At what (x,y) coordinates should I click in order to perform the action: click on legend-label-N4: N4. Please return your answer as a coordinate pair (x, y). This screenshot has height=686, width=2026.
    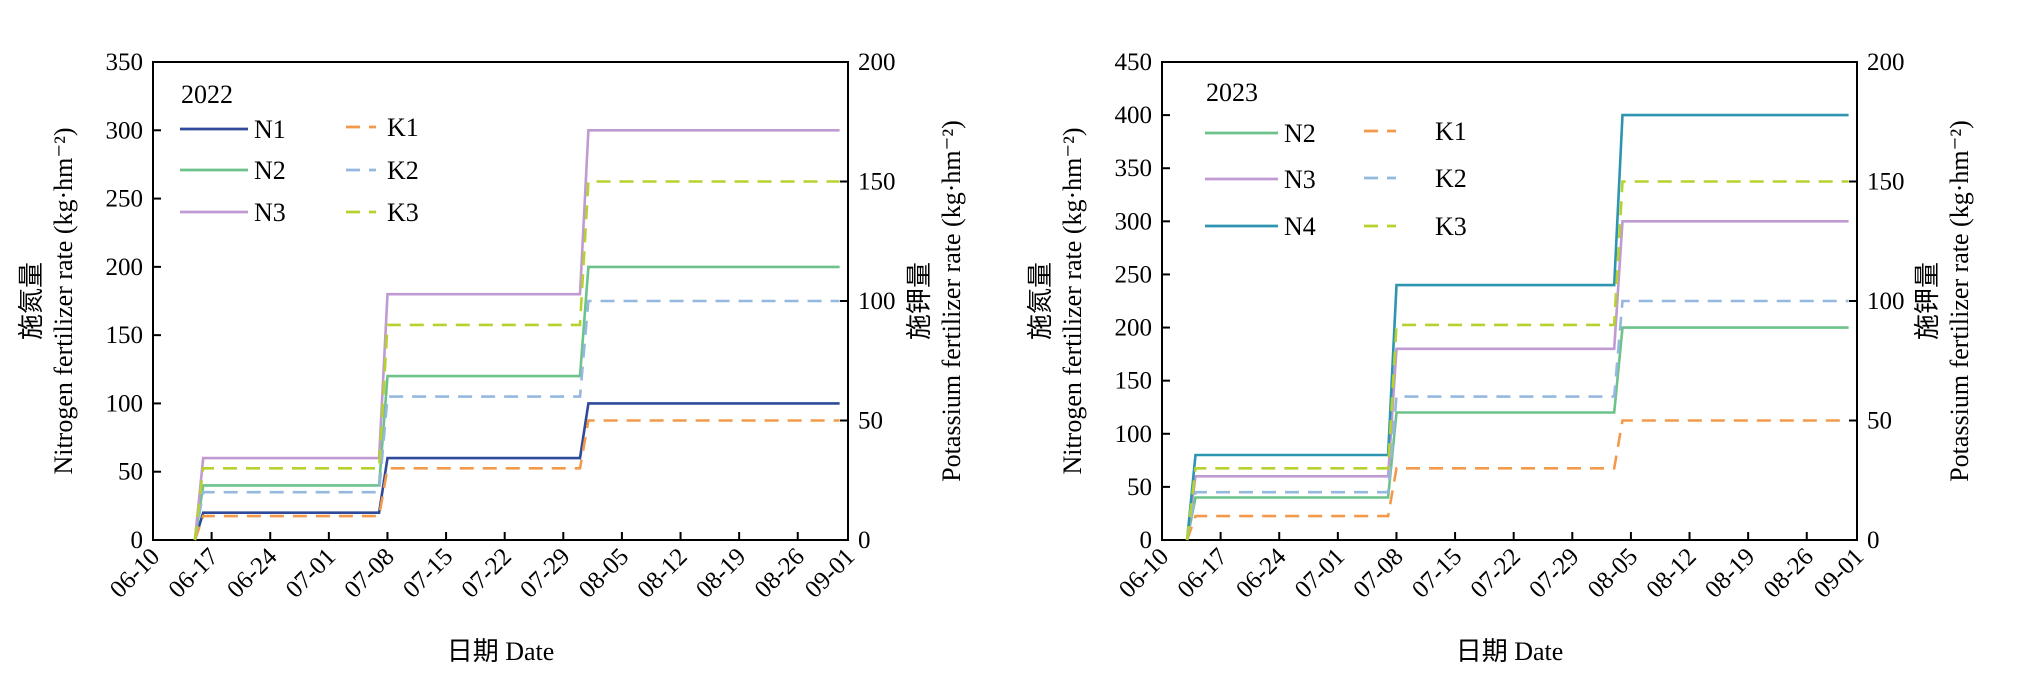
    Looking at the image, I should click on (1300, 226).